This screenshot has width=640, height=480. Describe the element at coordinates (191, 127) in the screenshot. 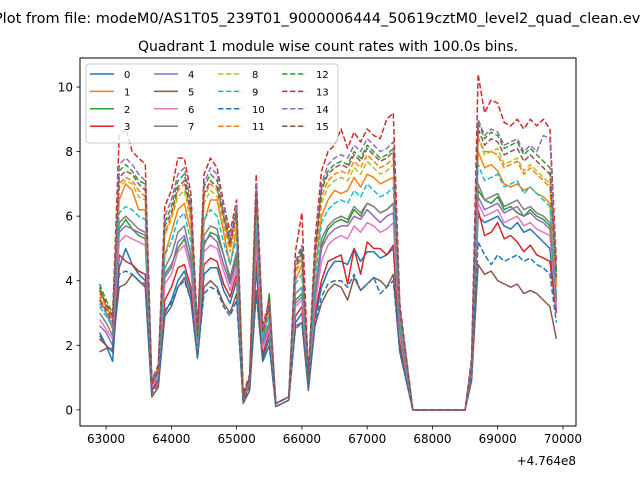

I see `legend-label-7: 7` at that location.